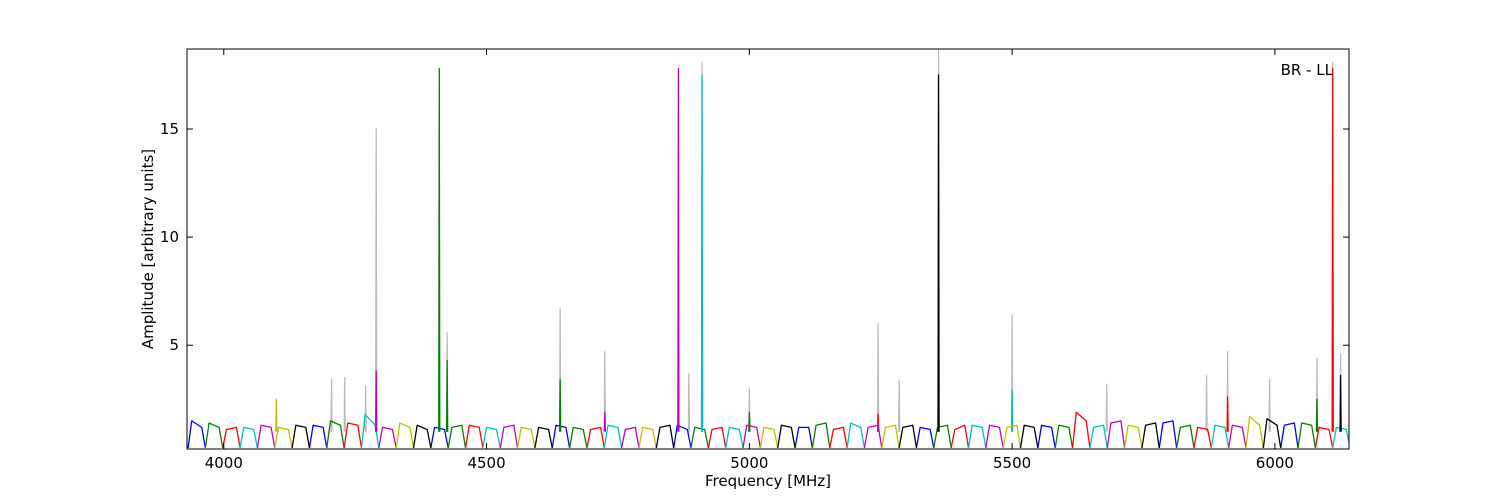 This screenshot has width=1500, height=500. Describe the element at coordinates (169, 129) in the screenshot. I see `y-tick-label: 15` at that location.